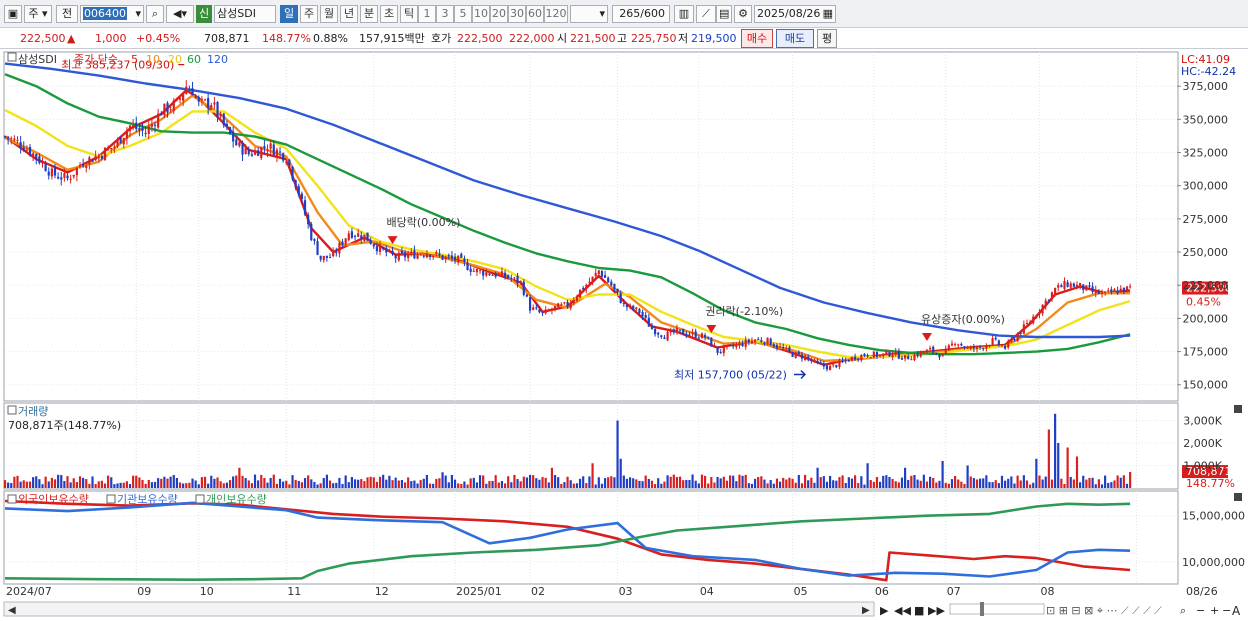 The height and width of the screenshot is (621, 1248). What do you see at coordinates (12, 410) in the screenshot?
I see `volume-legend-checkbox` at bounding box center [12, 410].